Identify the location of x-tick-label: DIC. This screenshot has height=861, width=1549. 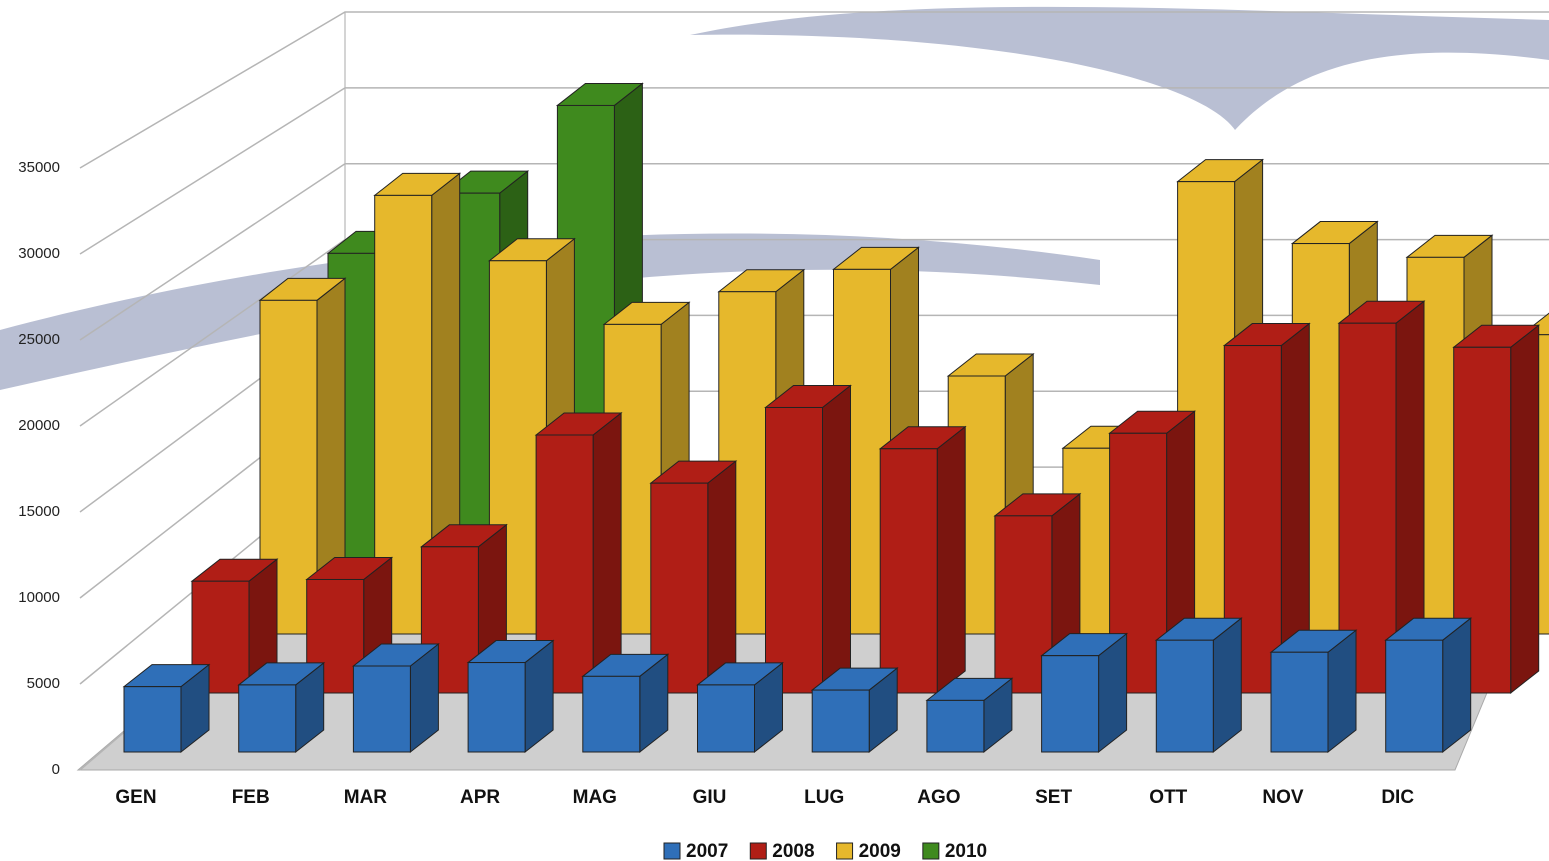
(1397, 797).